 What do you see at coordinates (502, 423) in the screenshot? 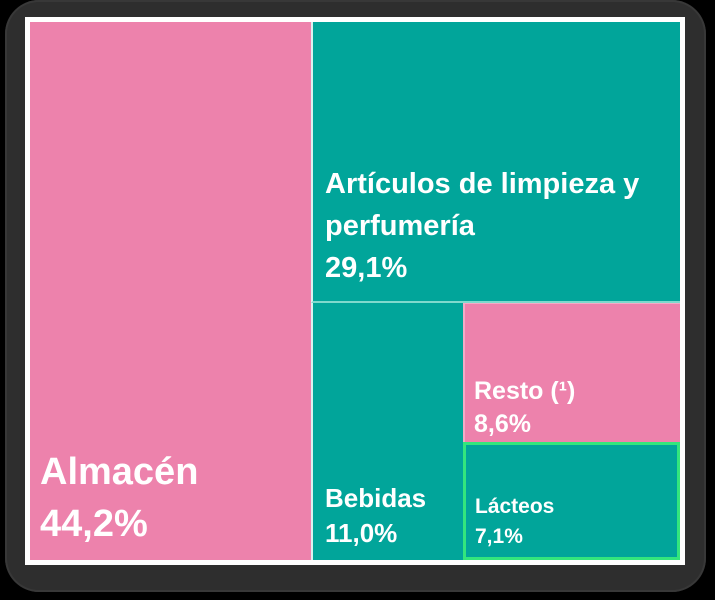
I see `cell-value: 8,6%` at bounding box center [502, 423].